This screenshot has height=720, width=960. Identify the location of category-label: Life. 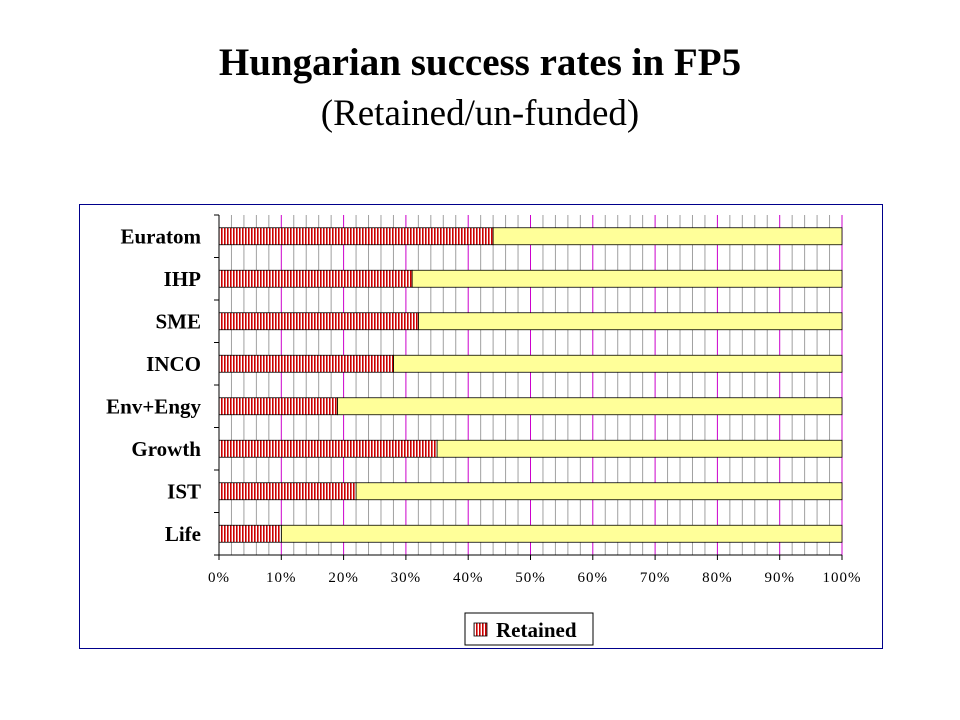
(183, 534).